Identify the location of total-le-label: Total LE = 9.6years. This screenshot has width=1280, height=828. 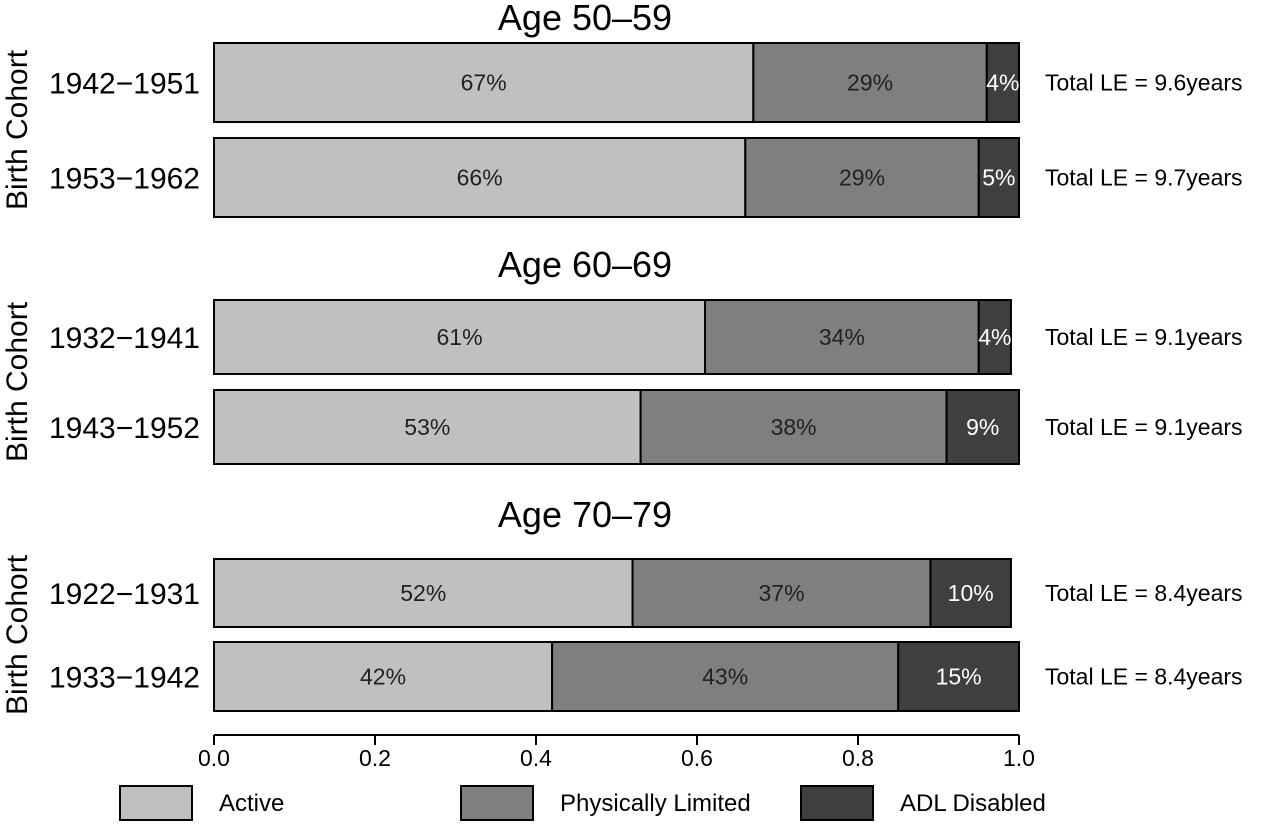
(1144, 83).